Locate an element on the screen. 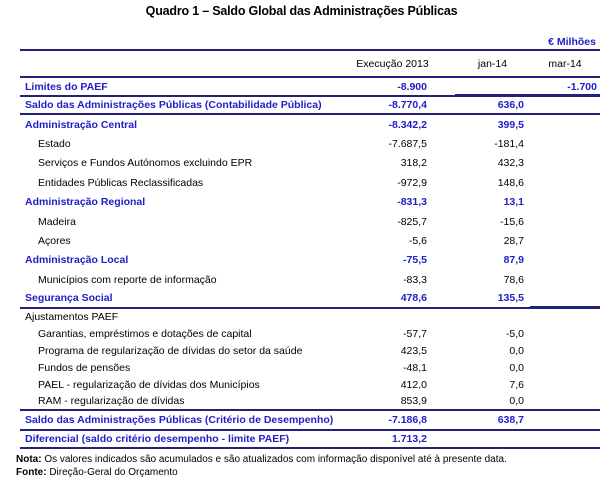 The image size is (603, 490). exec-value: 412,0 is located at coordinates (413, 385).